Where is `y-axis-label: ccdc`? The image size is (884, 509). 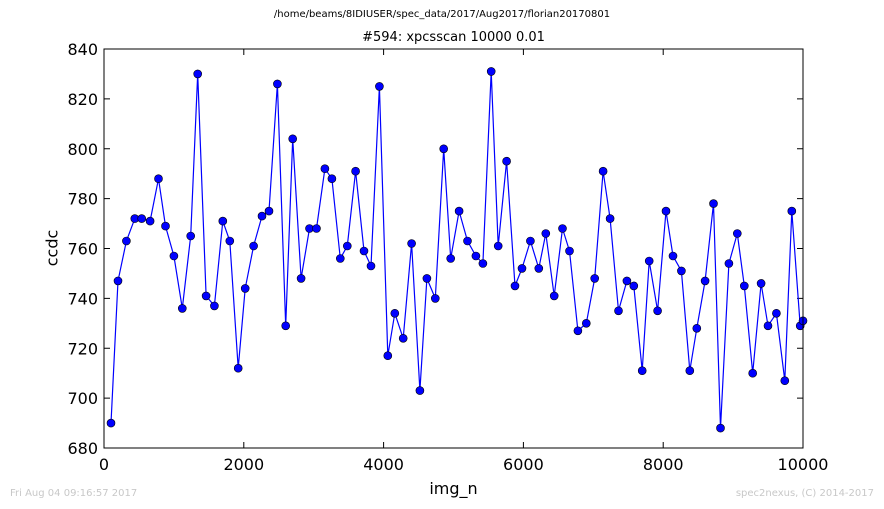
y-axis-label: ccdc is located at coordinates (52, 248).